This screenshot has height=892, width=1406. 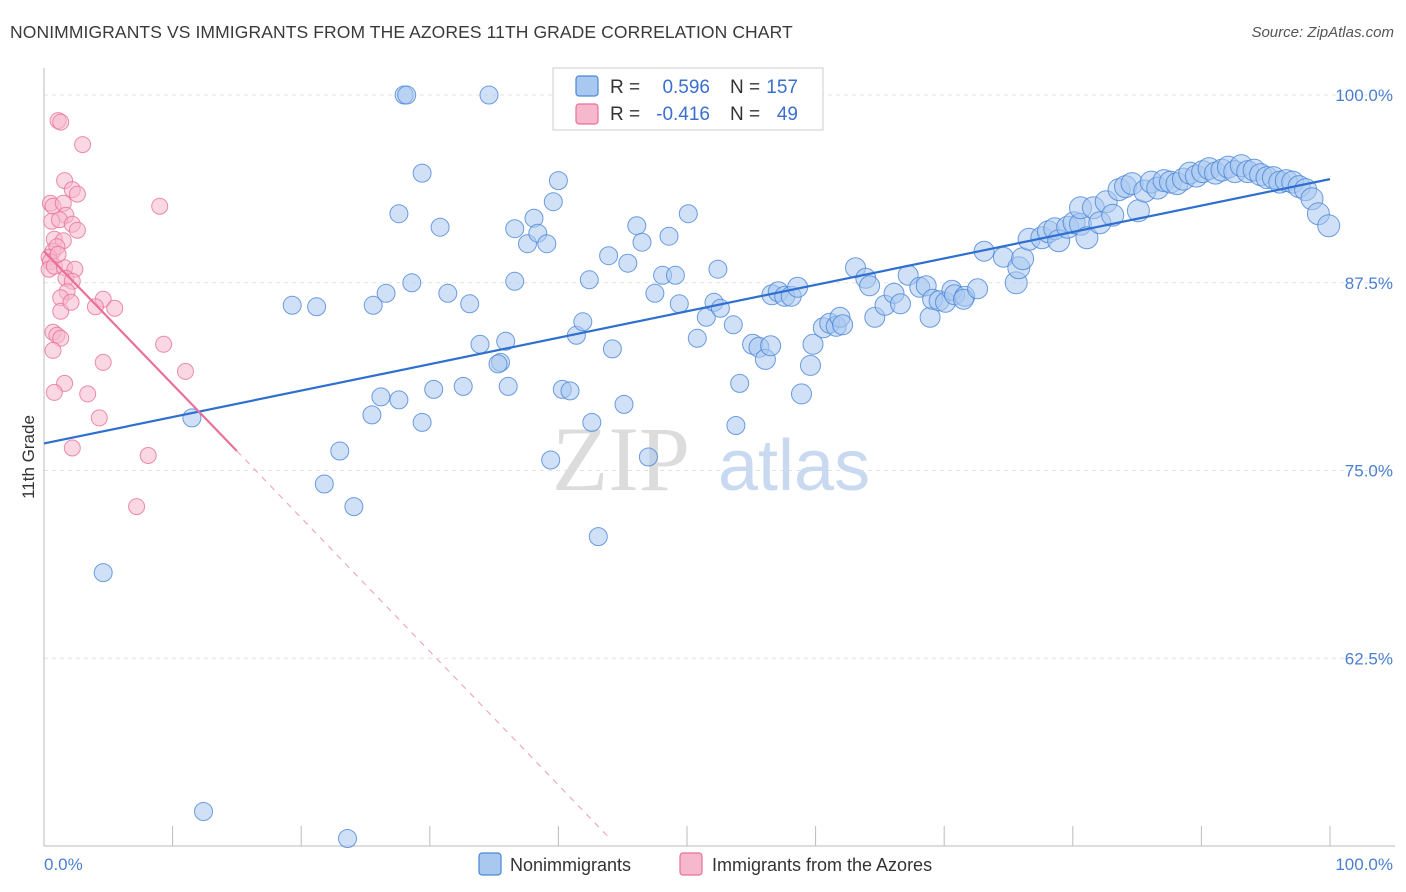 What do you see at coordinates (782, 87) in the screenshot?
I see `legend-n-value-nonimmigrants: 157` at bounding box center [782, 87].